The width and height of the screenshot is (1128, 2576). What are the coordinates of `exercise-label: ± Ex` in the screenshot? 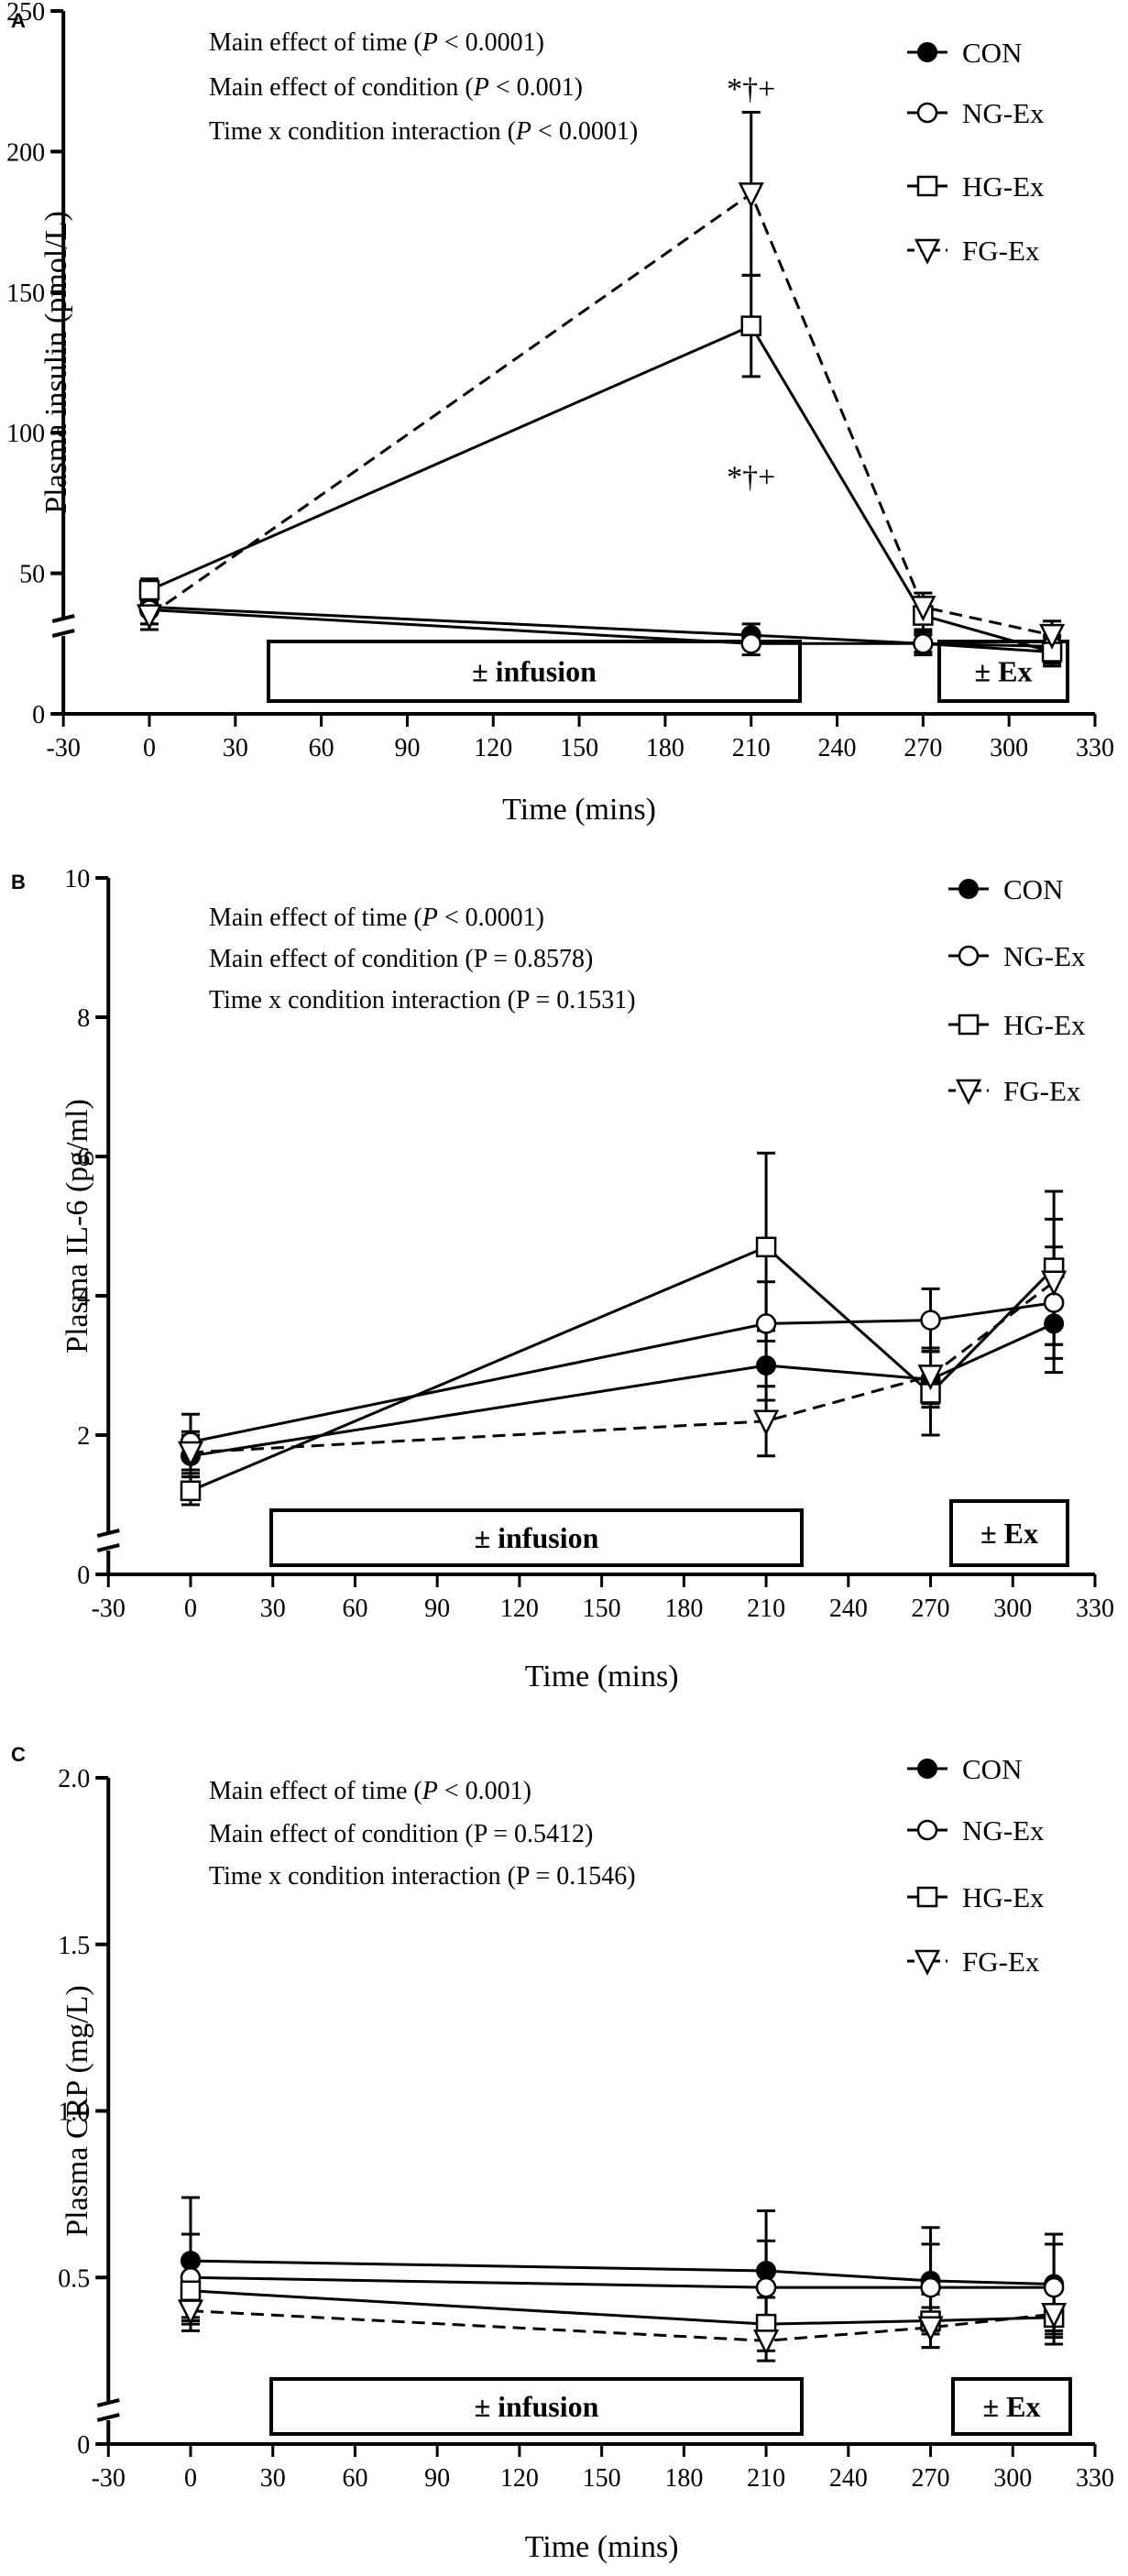 It's located at (1012, 2406).